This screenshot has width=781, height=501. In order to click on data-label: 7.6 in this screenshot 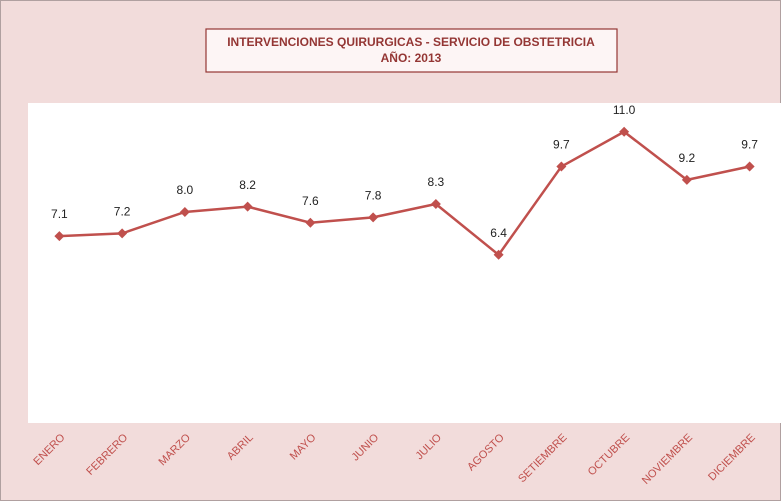, I will do `click(310, 201)`.